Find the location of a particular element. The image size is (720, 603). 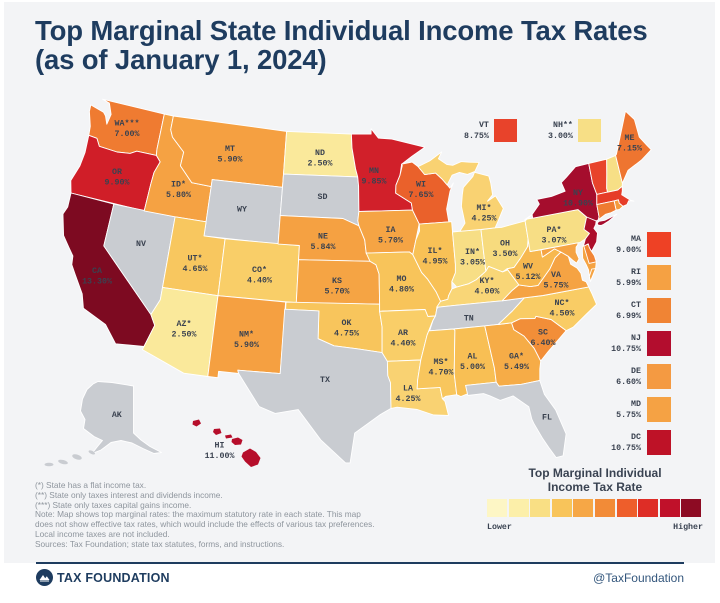

svg-text: CO* is located at coordinates (259, 270).